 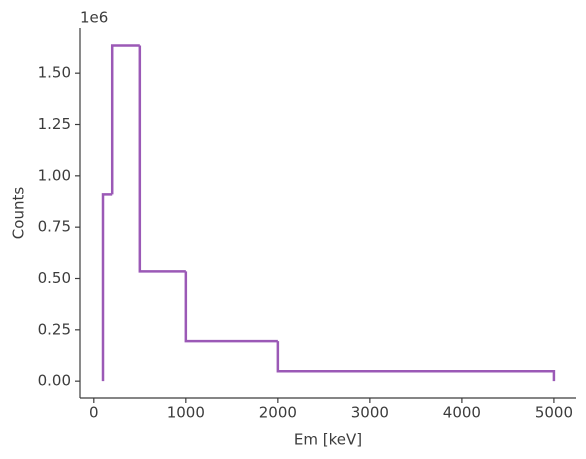 I want to click on y-tick-label: 0.50, so click(x=54, y=278).